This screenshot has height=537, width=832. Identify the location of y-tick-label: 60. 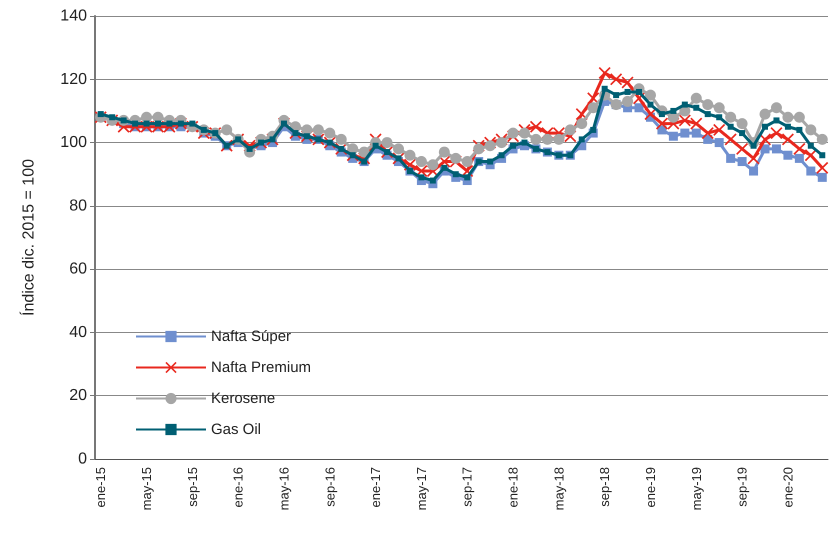
(78, 269).